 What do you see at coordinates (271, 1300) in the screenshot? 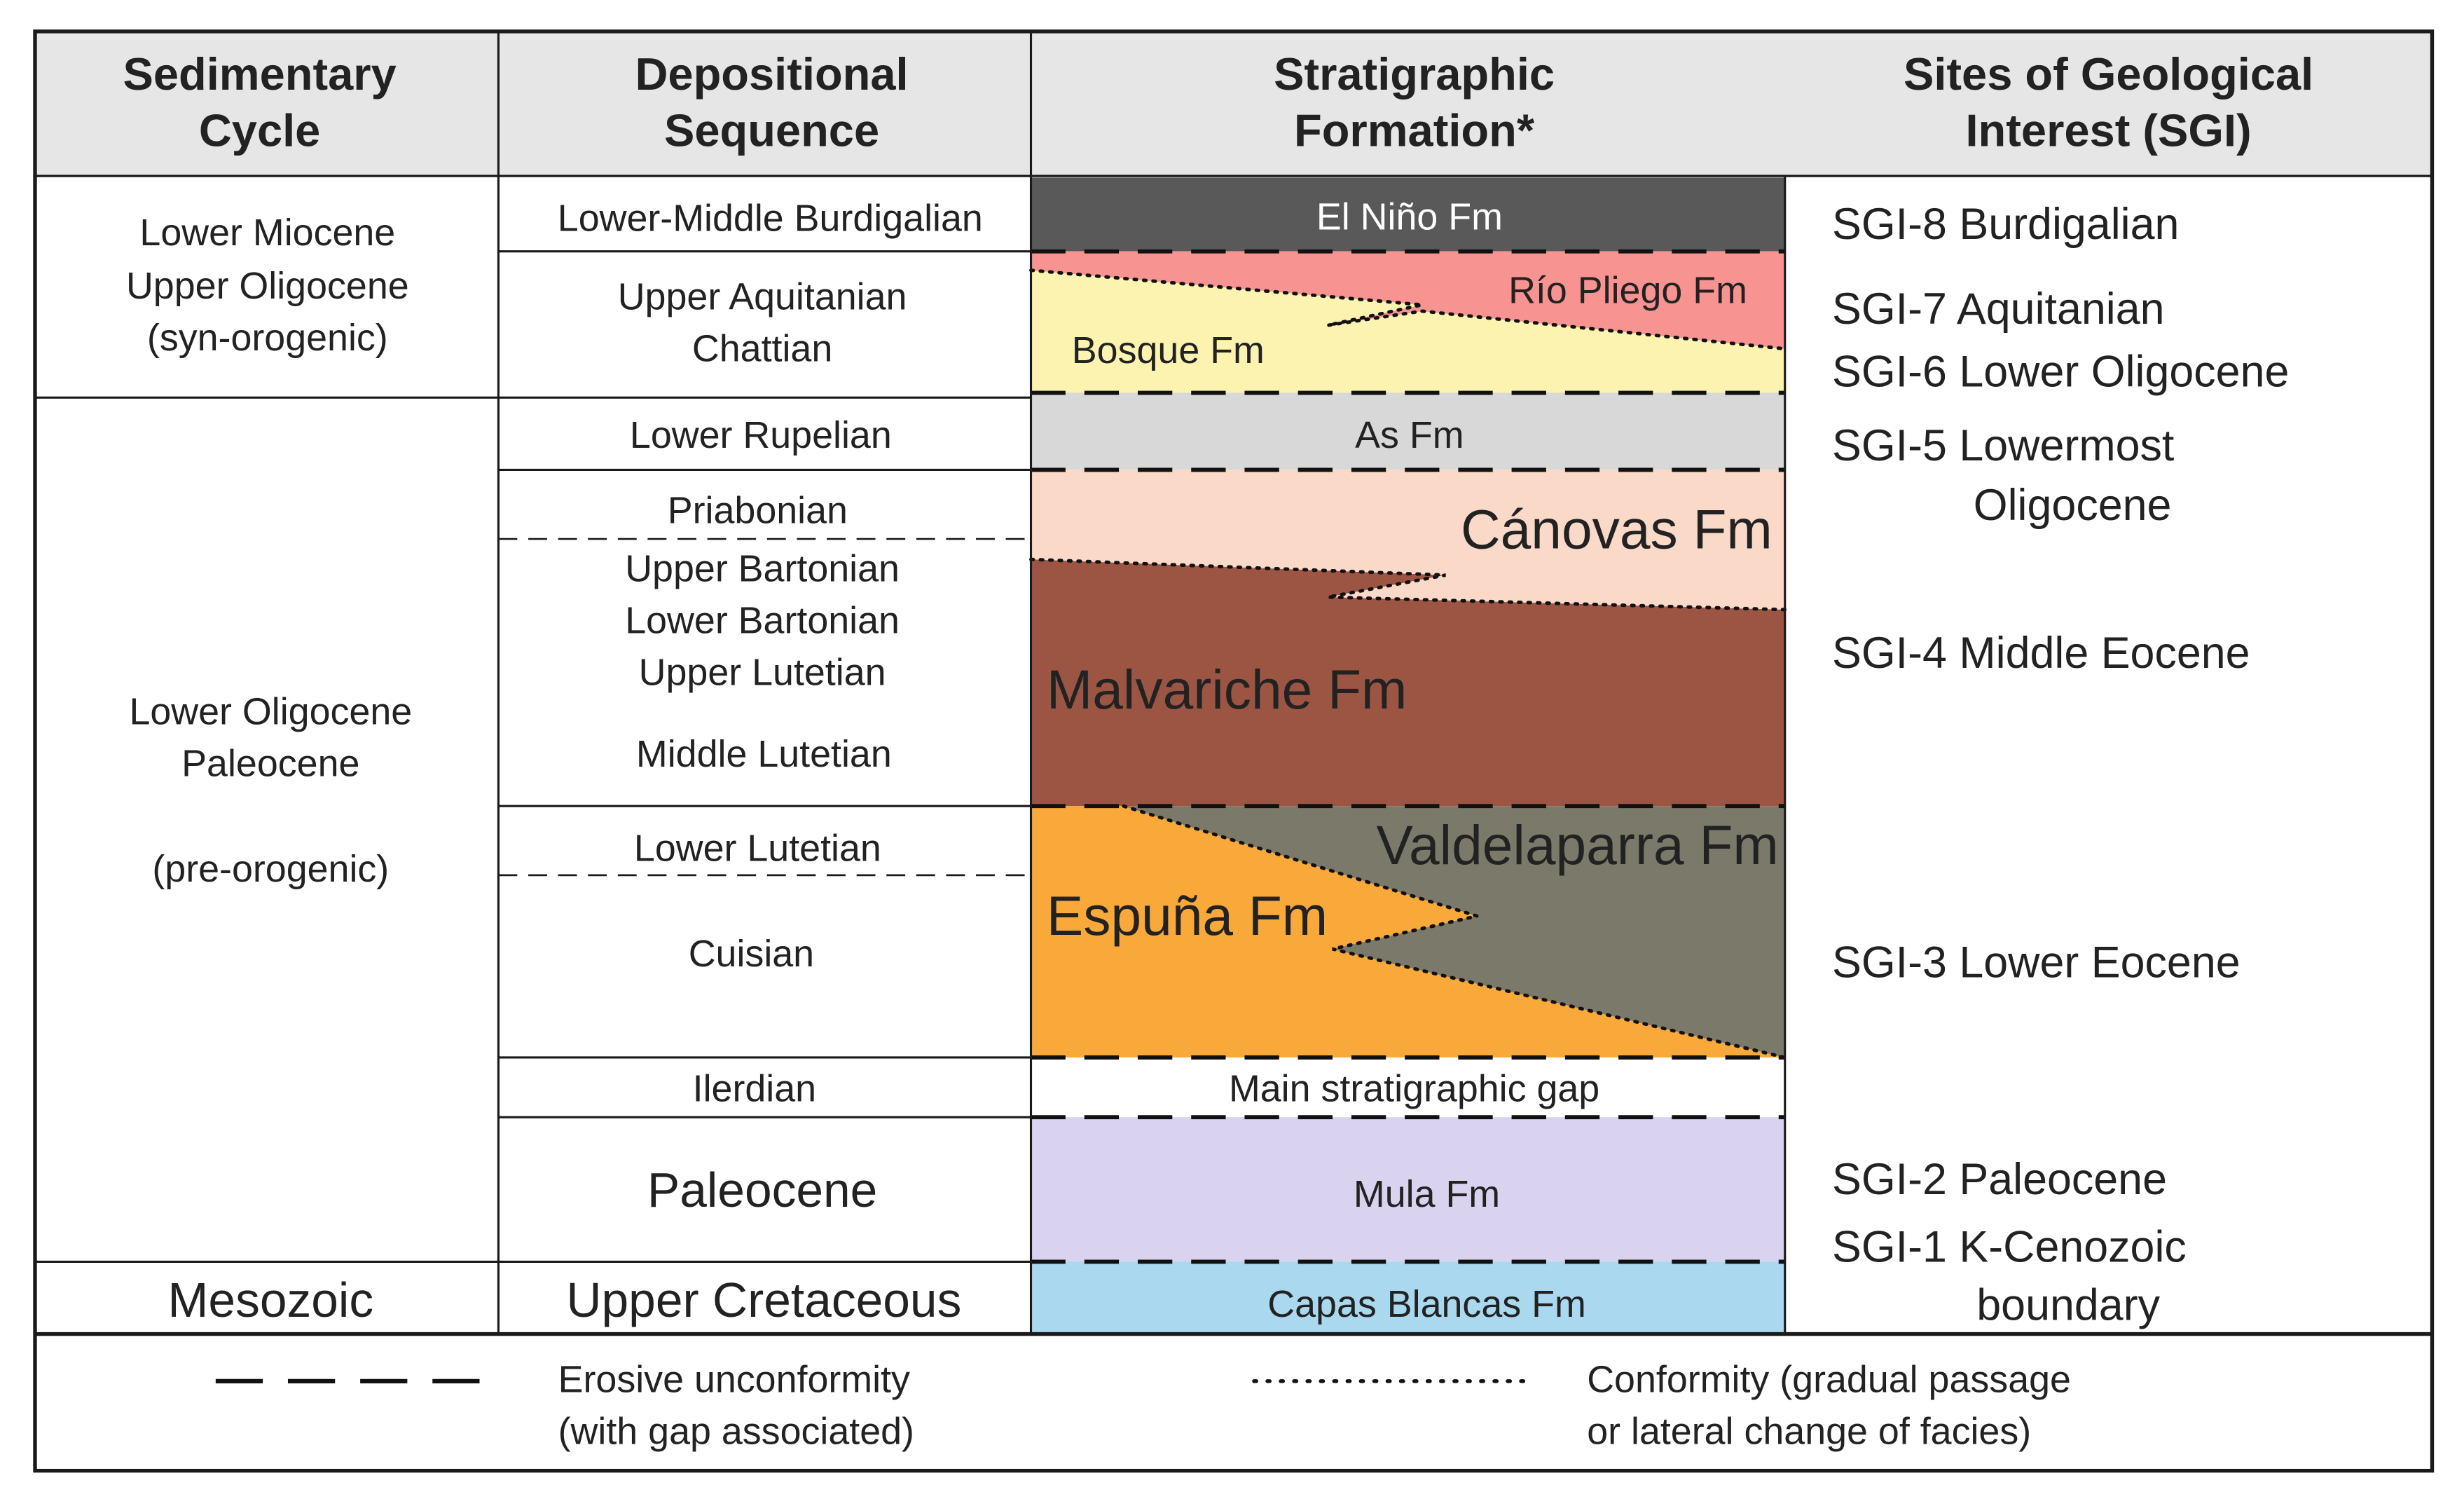
I see `cycle-mesozoic: Mesozoic` at bounding box center [271, 1300].